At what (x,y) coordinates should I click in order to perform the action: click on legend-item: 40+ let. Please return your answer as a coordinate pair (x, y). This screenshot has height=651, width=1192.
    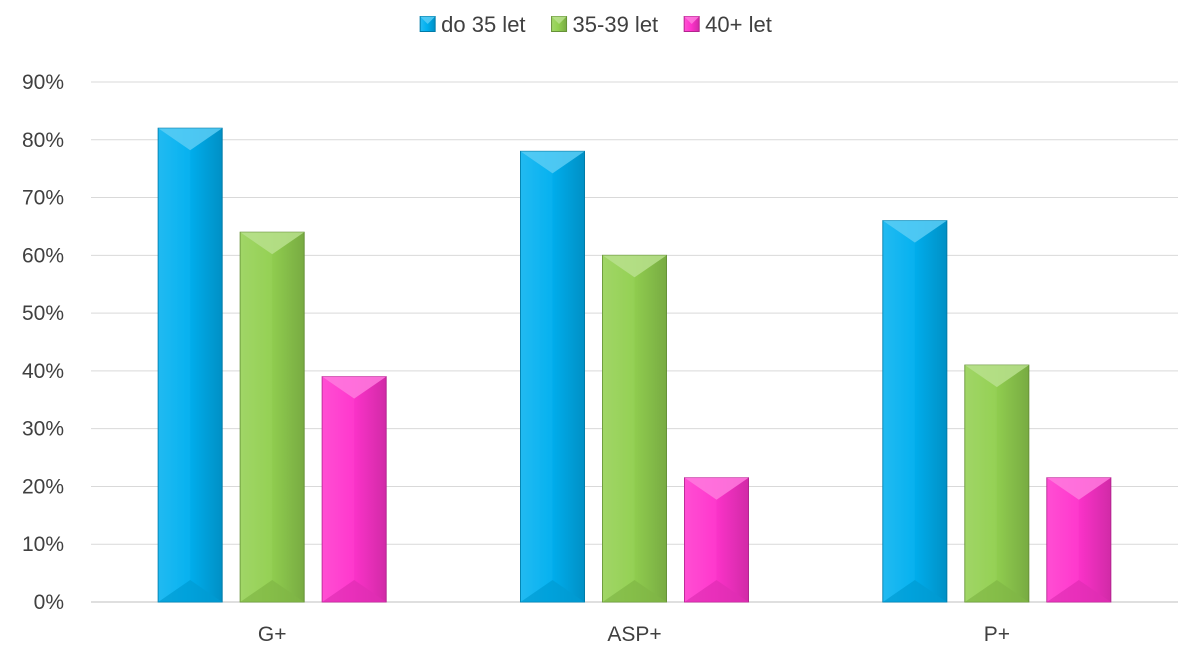
    Looking at the image, I should click on (727, 24).